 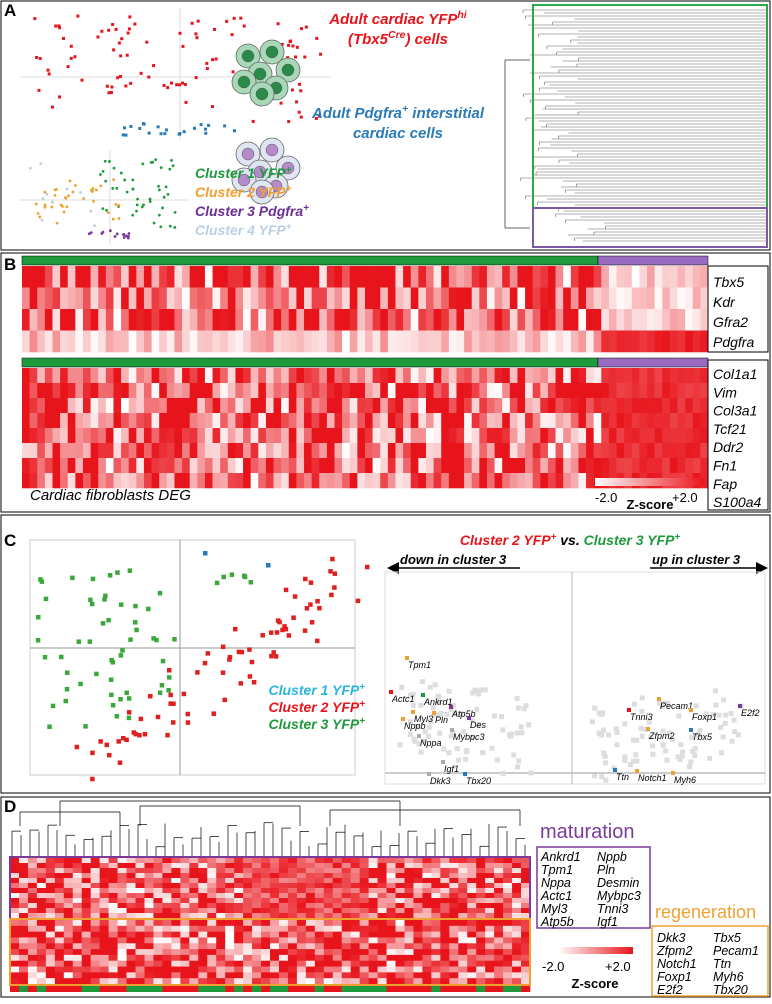 I want to click on legend-entry: Cluster 3 Pdgfra+, so click(x=252, y=211).